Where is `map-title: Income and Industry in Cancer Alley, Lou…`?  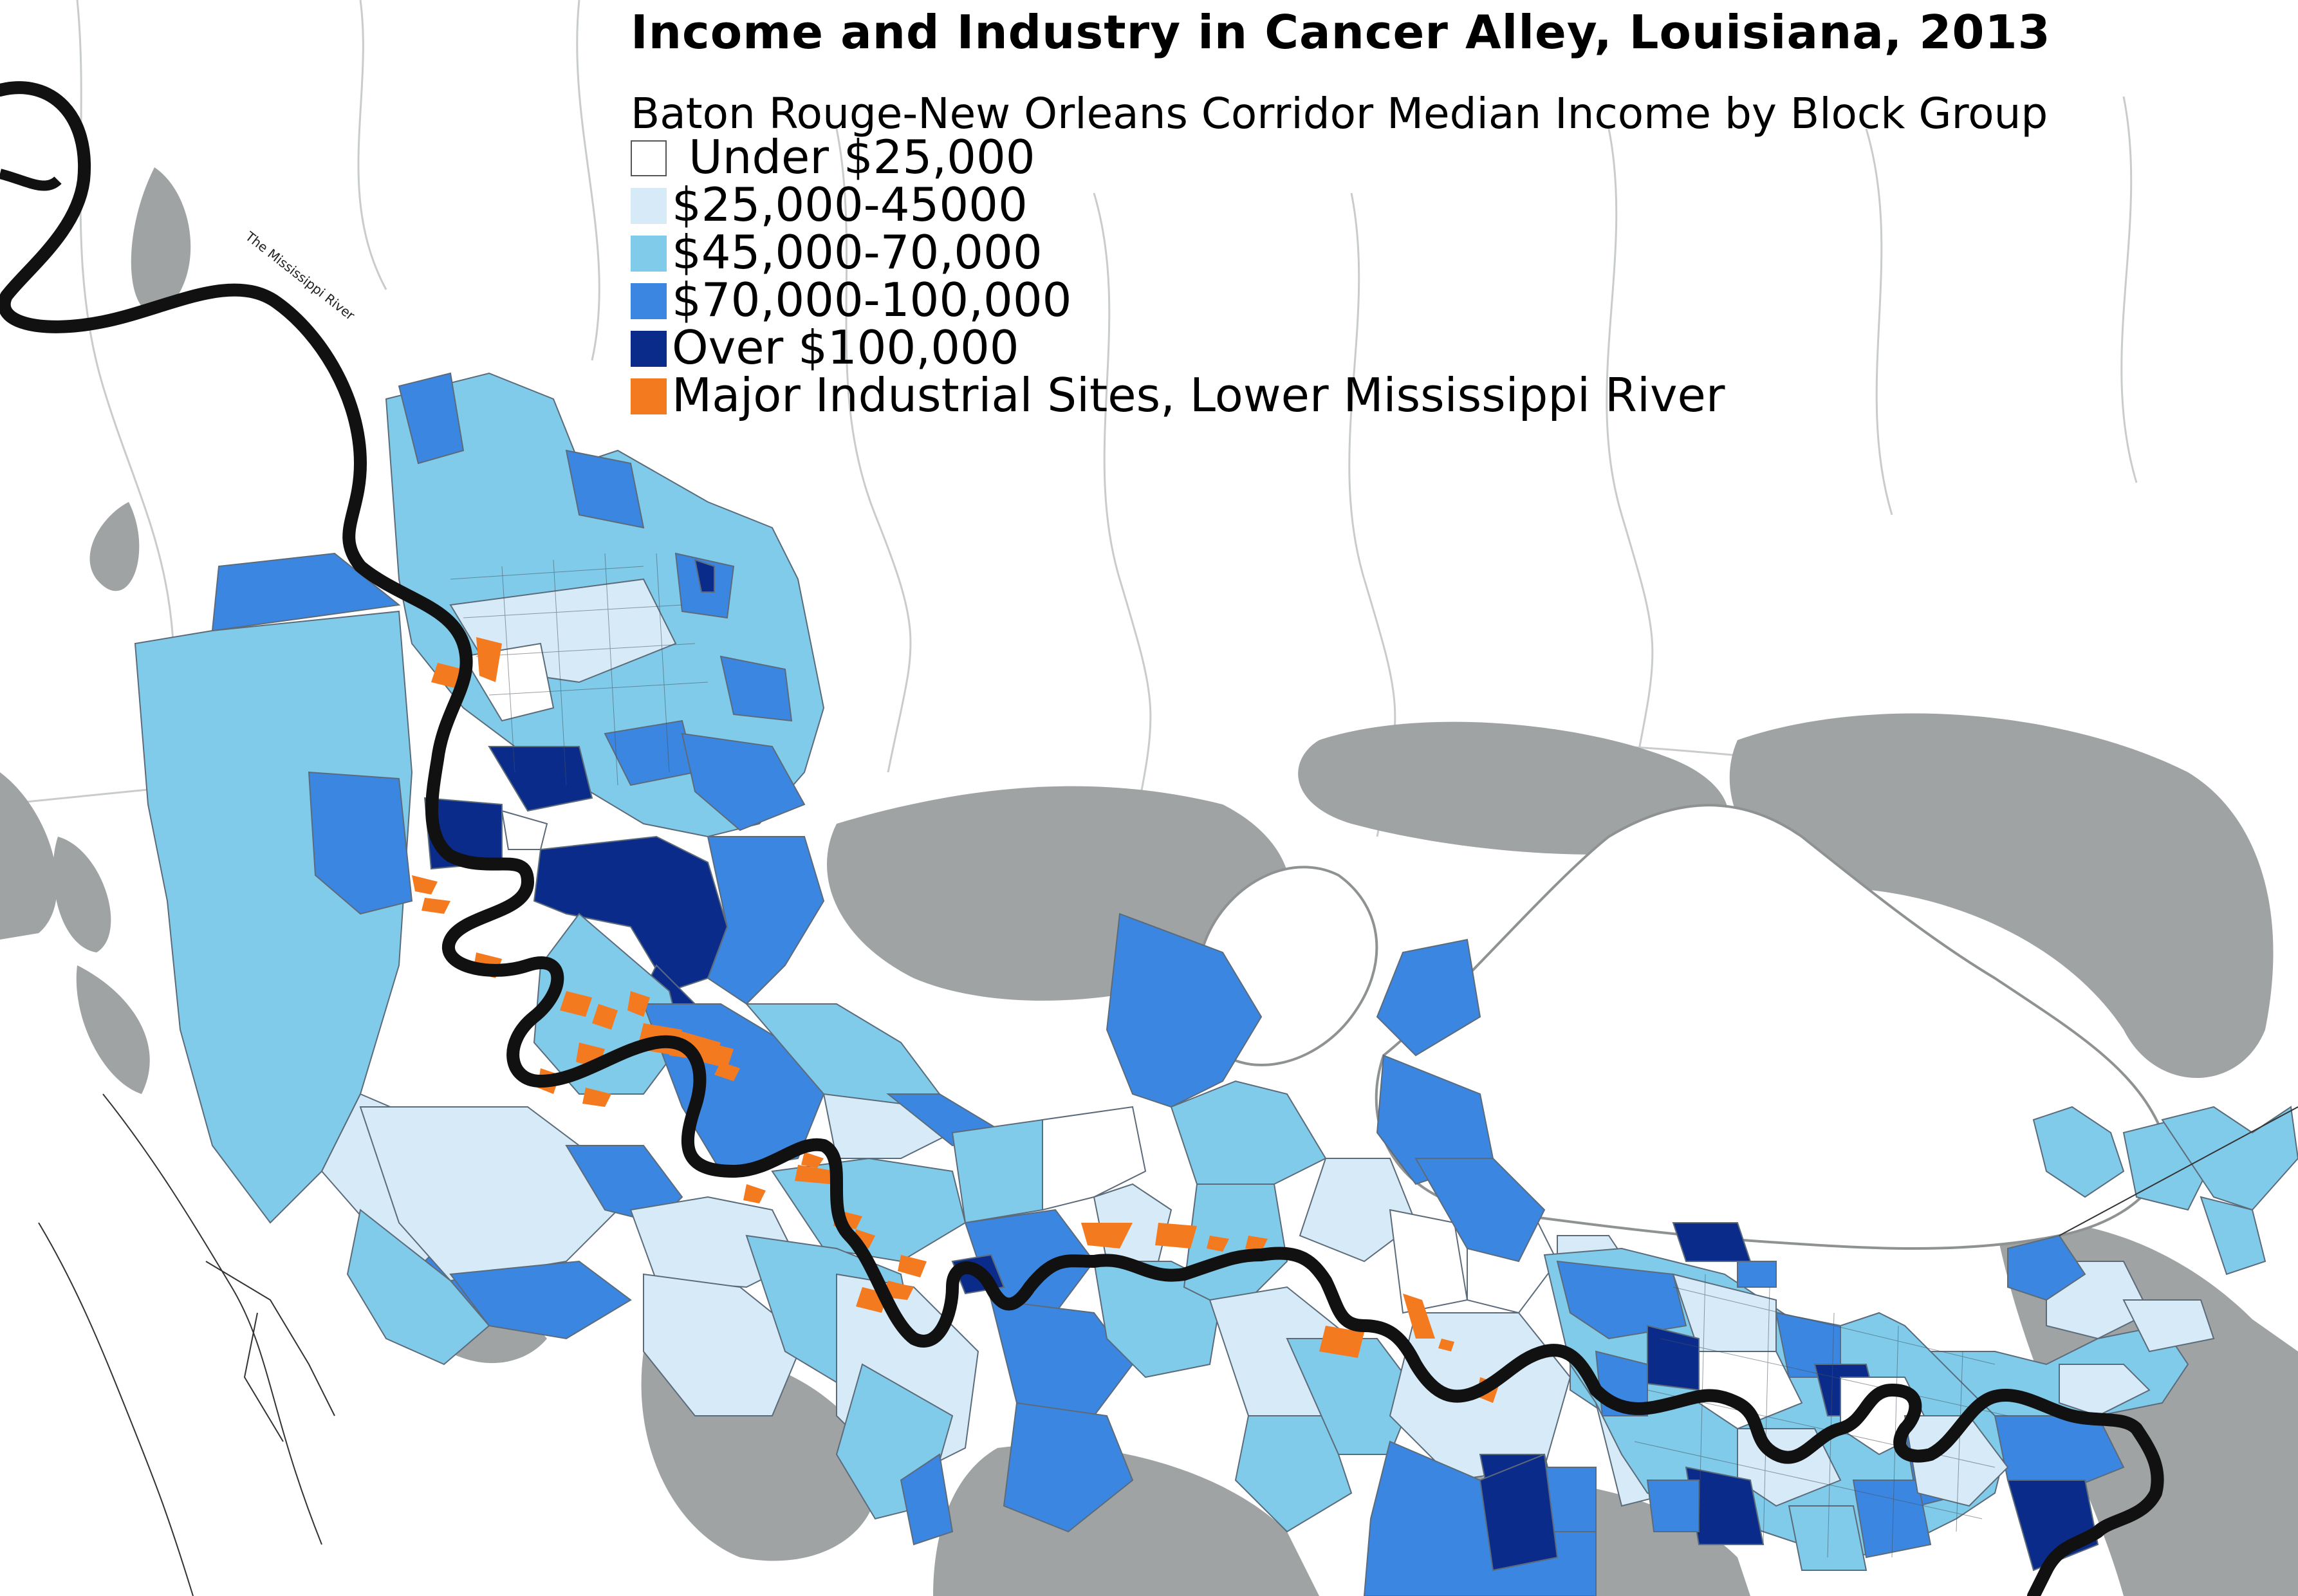 map-title: Income and Industry in Cancer Alley, Lou… is located at coordinates (1341, 32).